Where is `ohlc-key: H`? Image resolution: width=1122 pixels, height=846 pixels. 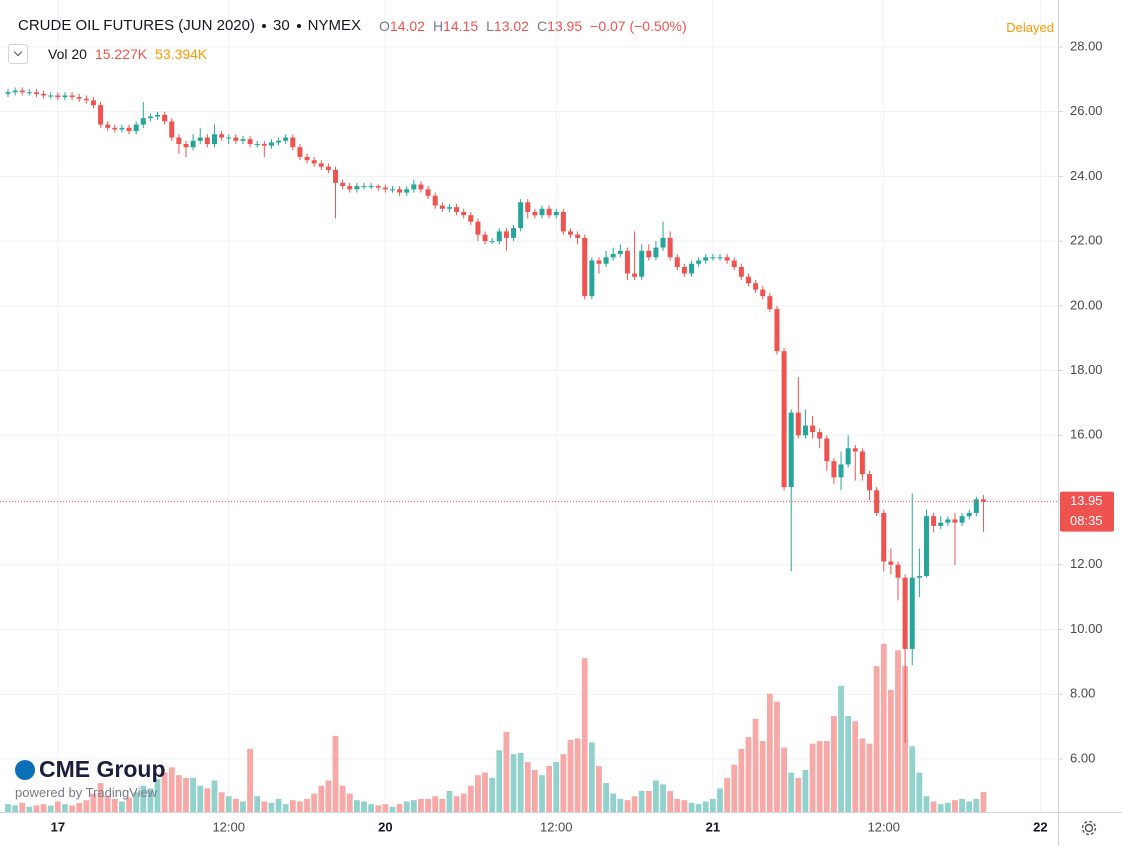 ohlc-key: H is located at coordinates (438, 25).